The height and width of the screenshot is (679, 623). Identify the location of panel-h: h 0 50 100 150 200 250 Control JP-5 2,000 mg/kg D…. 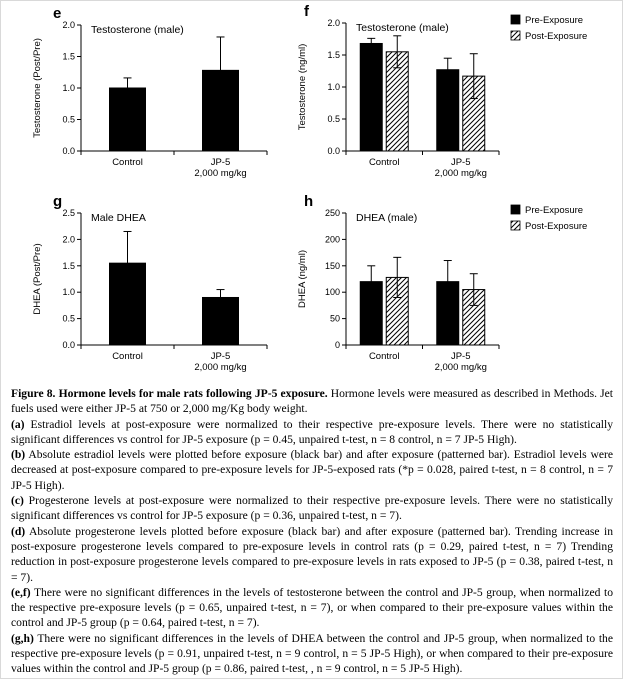
(457, 288).